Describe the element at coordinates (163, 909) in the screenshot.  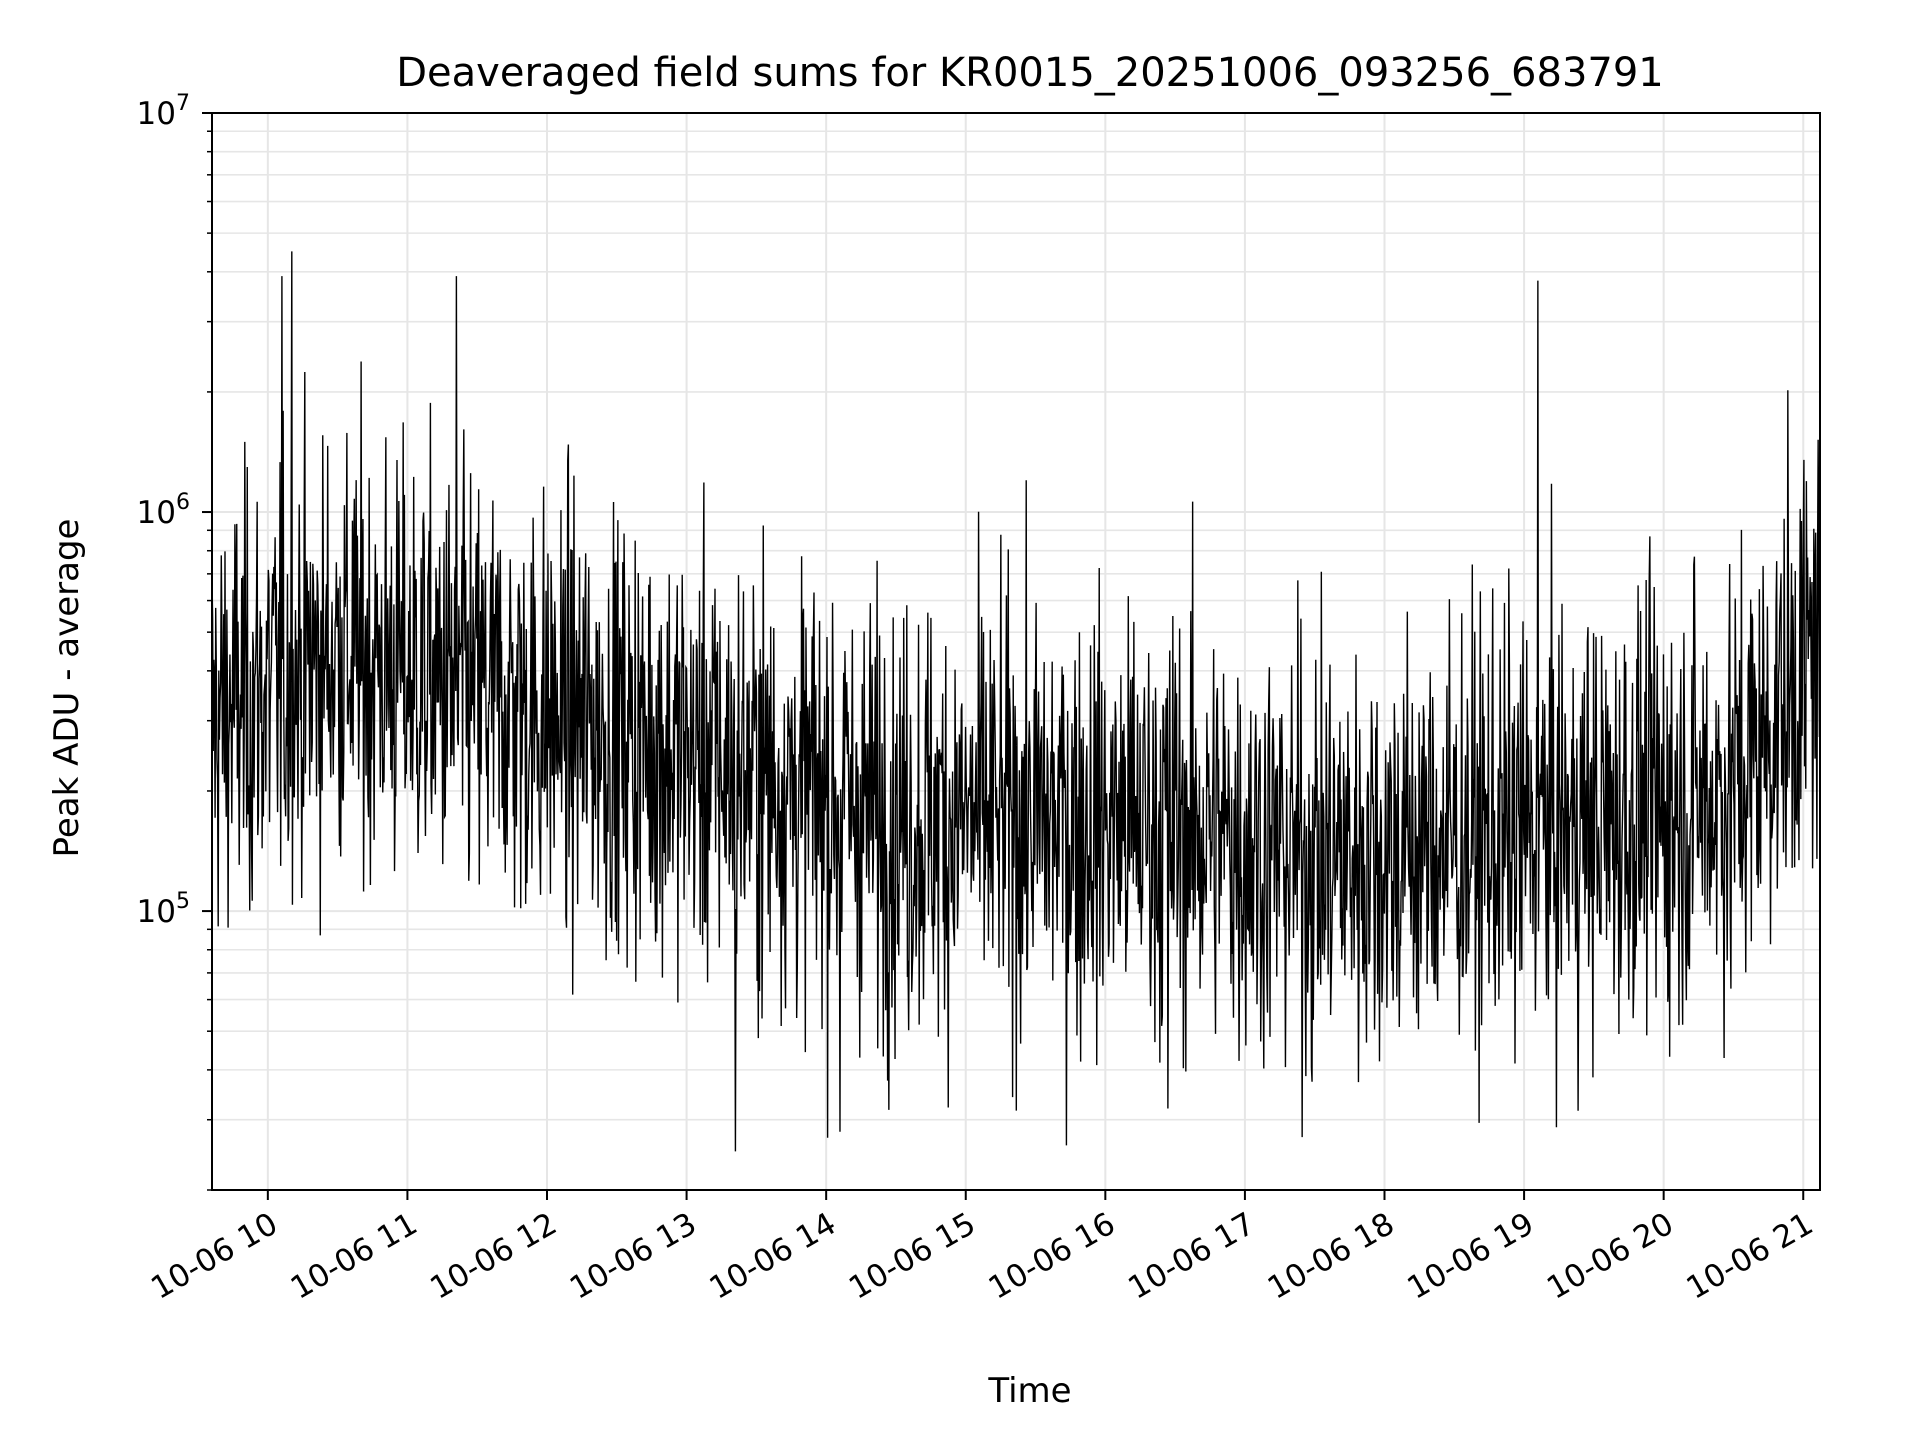
I see `y-tick-label: 10⁵` at that location.